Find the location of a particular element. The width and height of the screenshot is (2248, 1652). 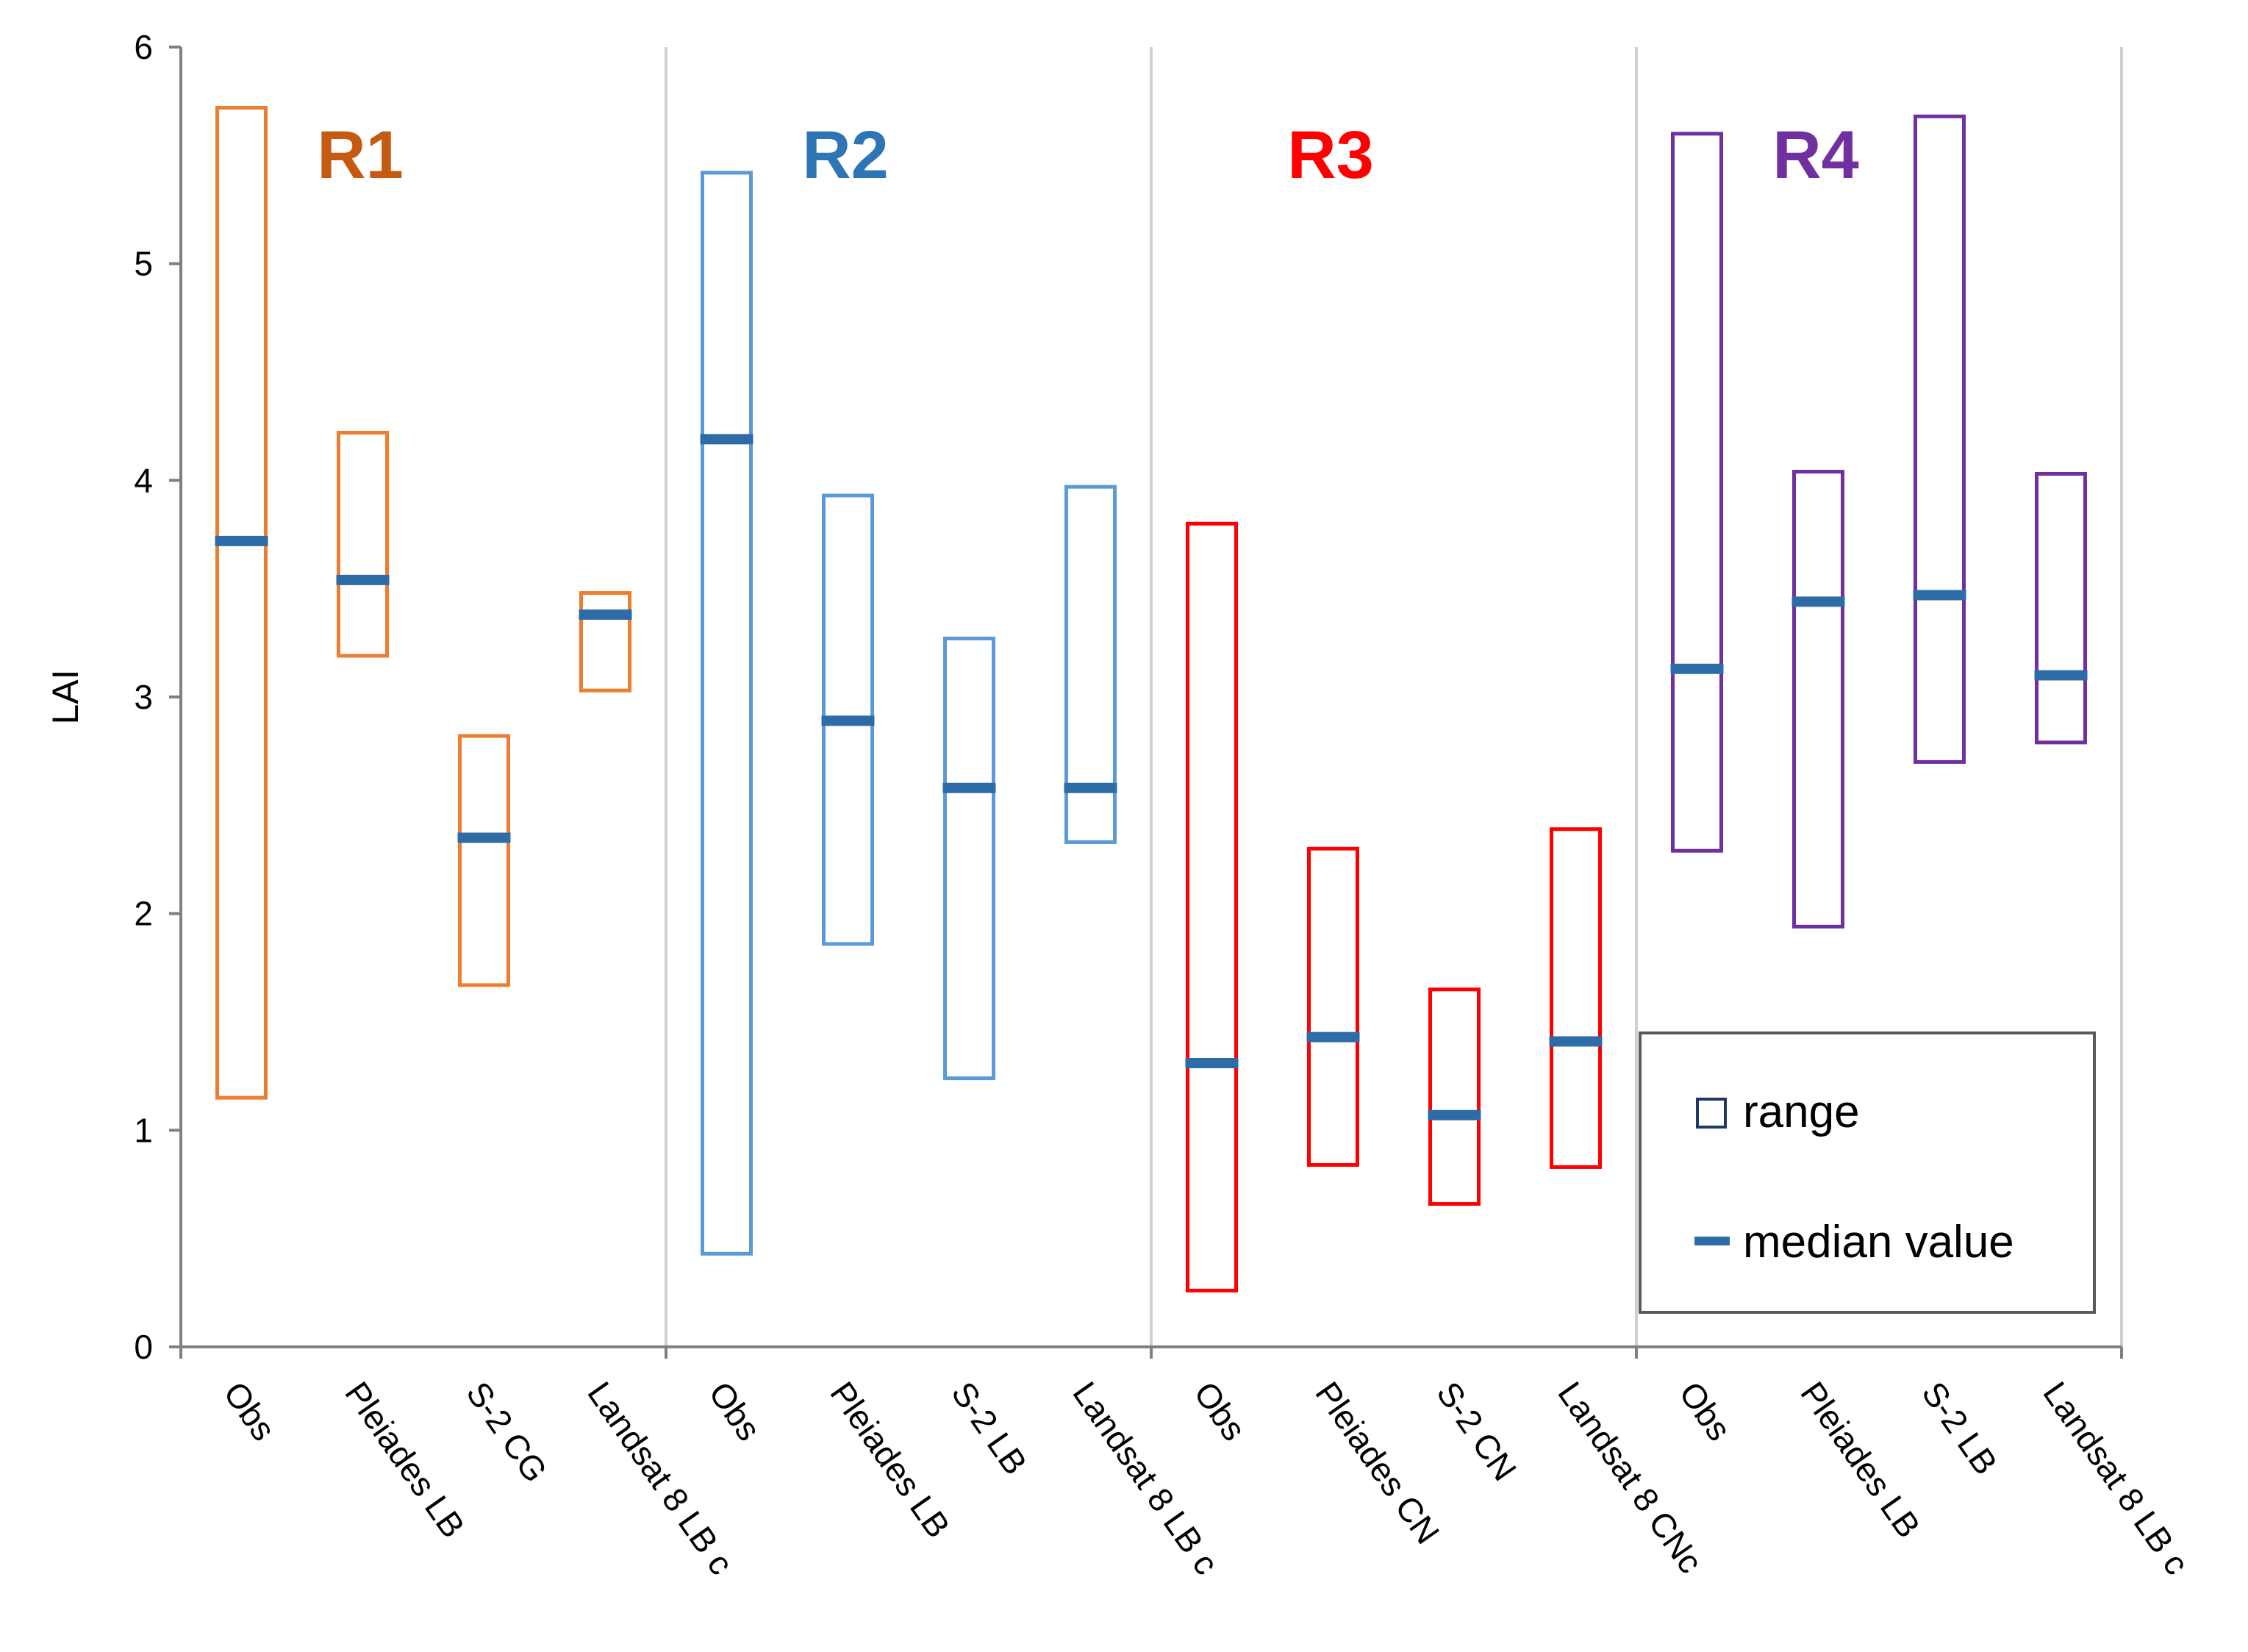

category-label-r4-2: Pleiades LB is located at coordinates (1860, 1460).